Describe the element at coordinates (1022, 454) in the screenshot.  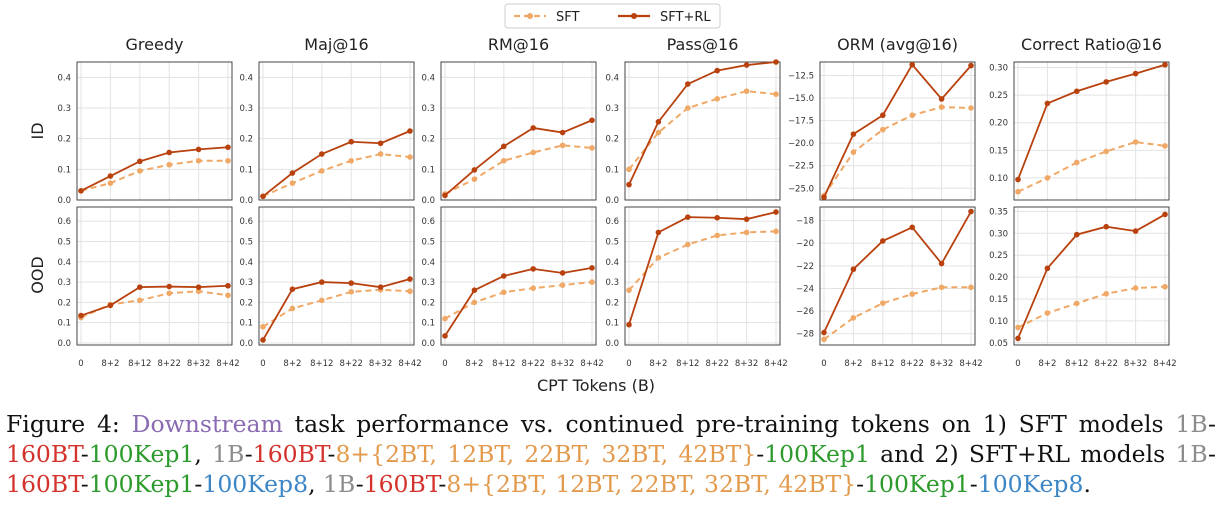
I see `caption-text-2: and 2) SFT+RL models` at that location.